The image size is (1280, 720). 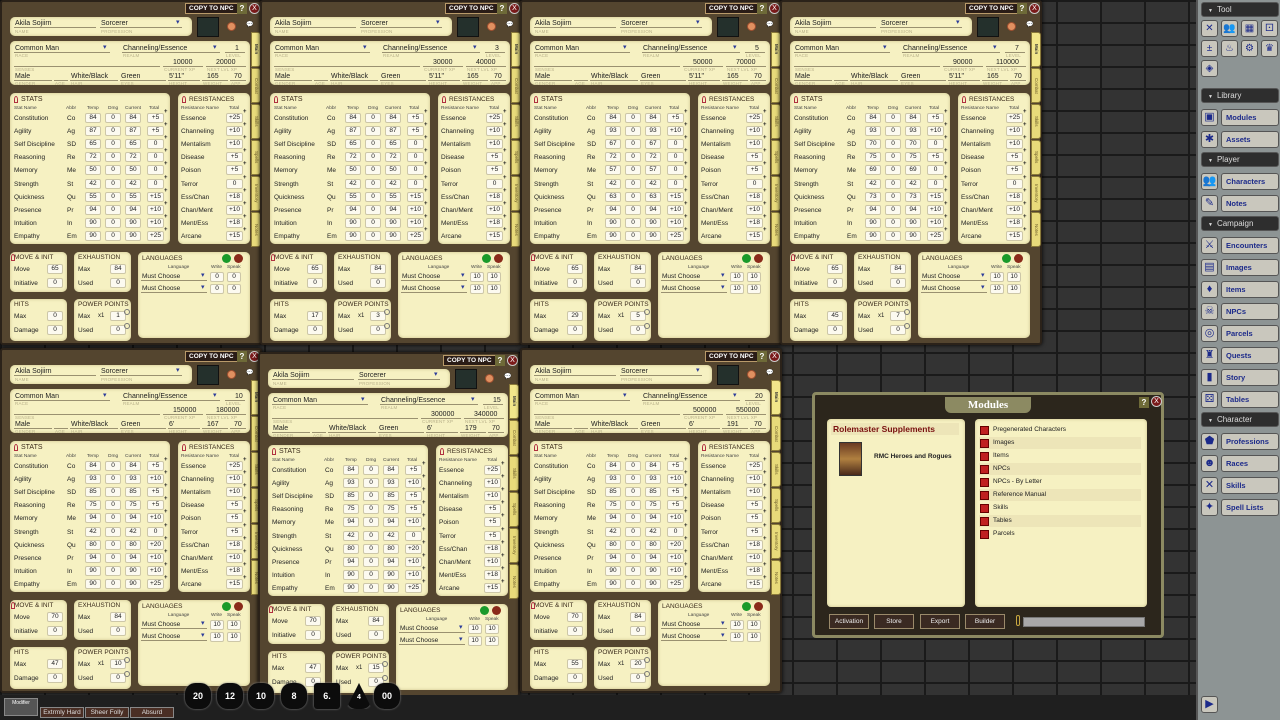 I want to click on module-content-item: NPCs, so click(x=1060, y=469).